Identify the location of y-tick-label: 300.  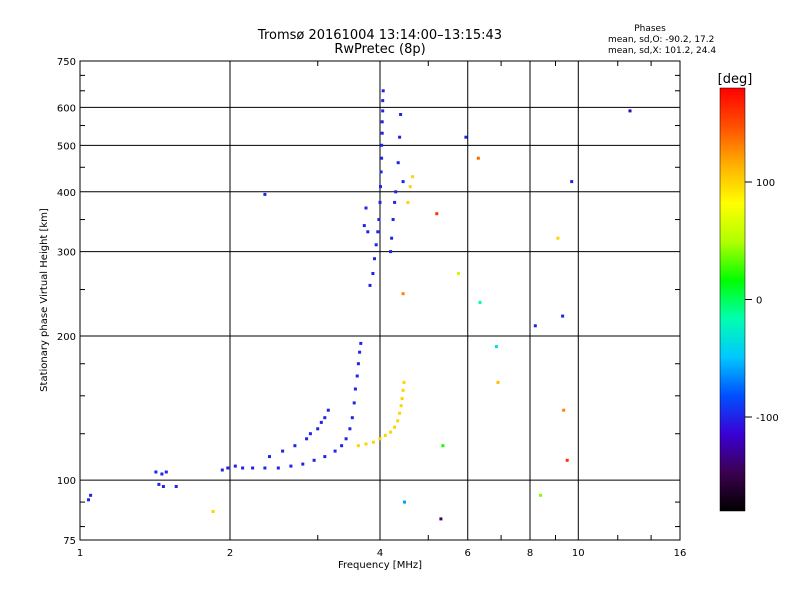
(66, 253).